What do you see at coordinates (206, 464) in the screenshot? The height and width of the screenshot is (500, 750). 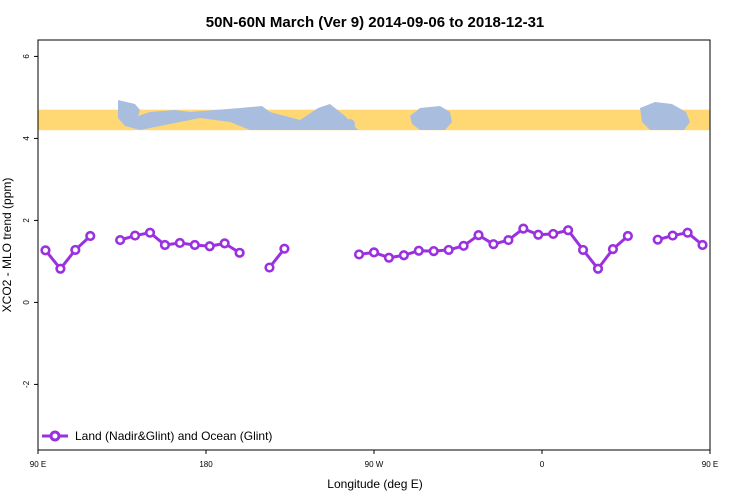 I see `x-tick-label: 180` at bounding box center [206, 464].